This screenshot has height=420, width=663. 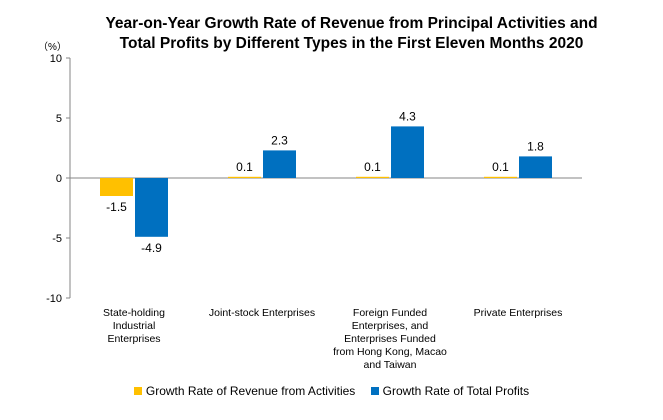 What do you see at coordinates (250, 391) in the screenshot?
I see `legend-label-revenue: Growth Rate of Revenue from Activities` at bounding box center [250, 391].